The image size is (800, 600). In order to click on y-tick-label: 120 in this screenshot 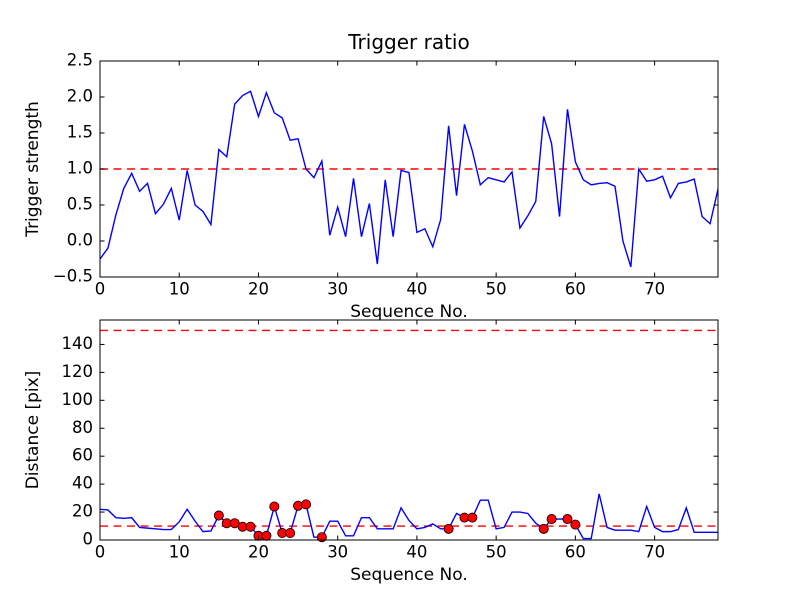, I will do `click(78, 371)`.